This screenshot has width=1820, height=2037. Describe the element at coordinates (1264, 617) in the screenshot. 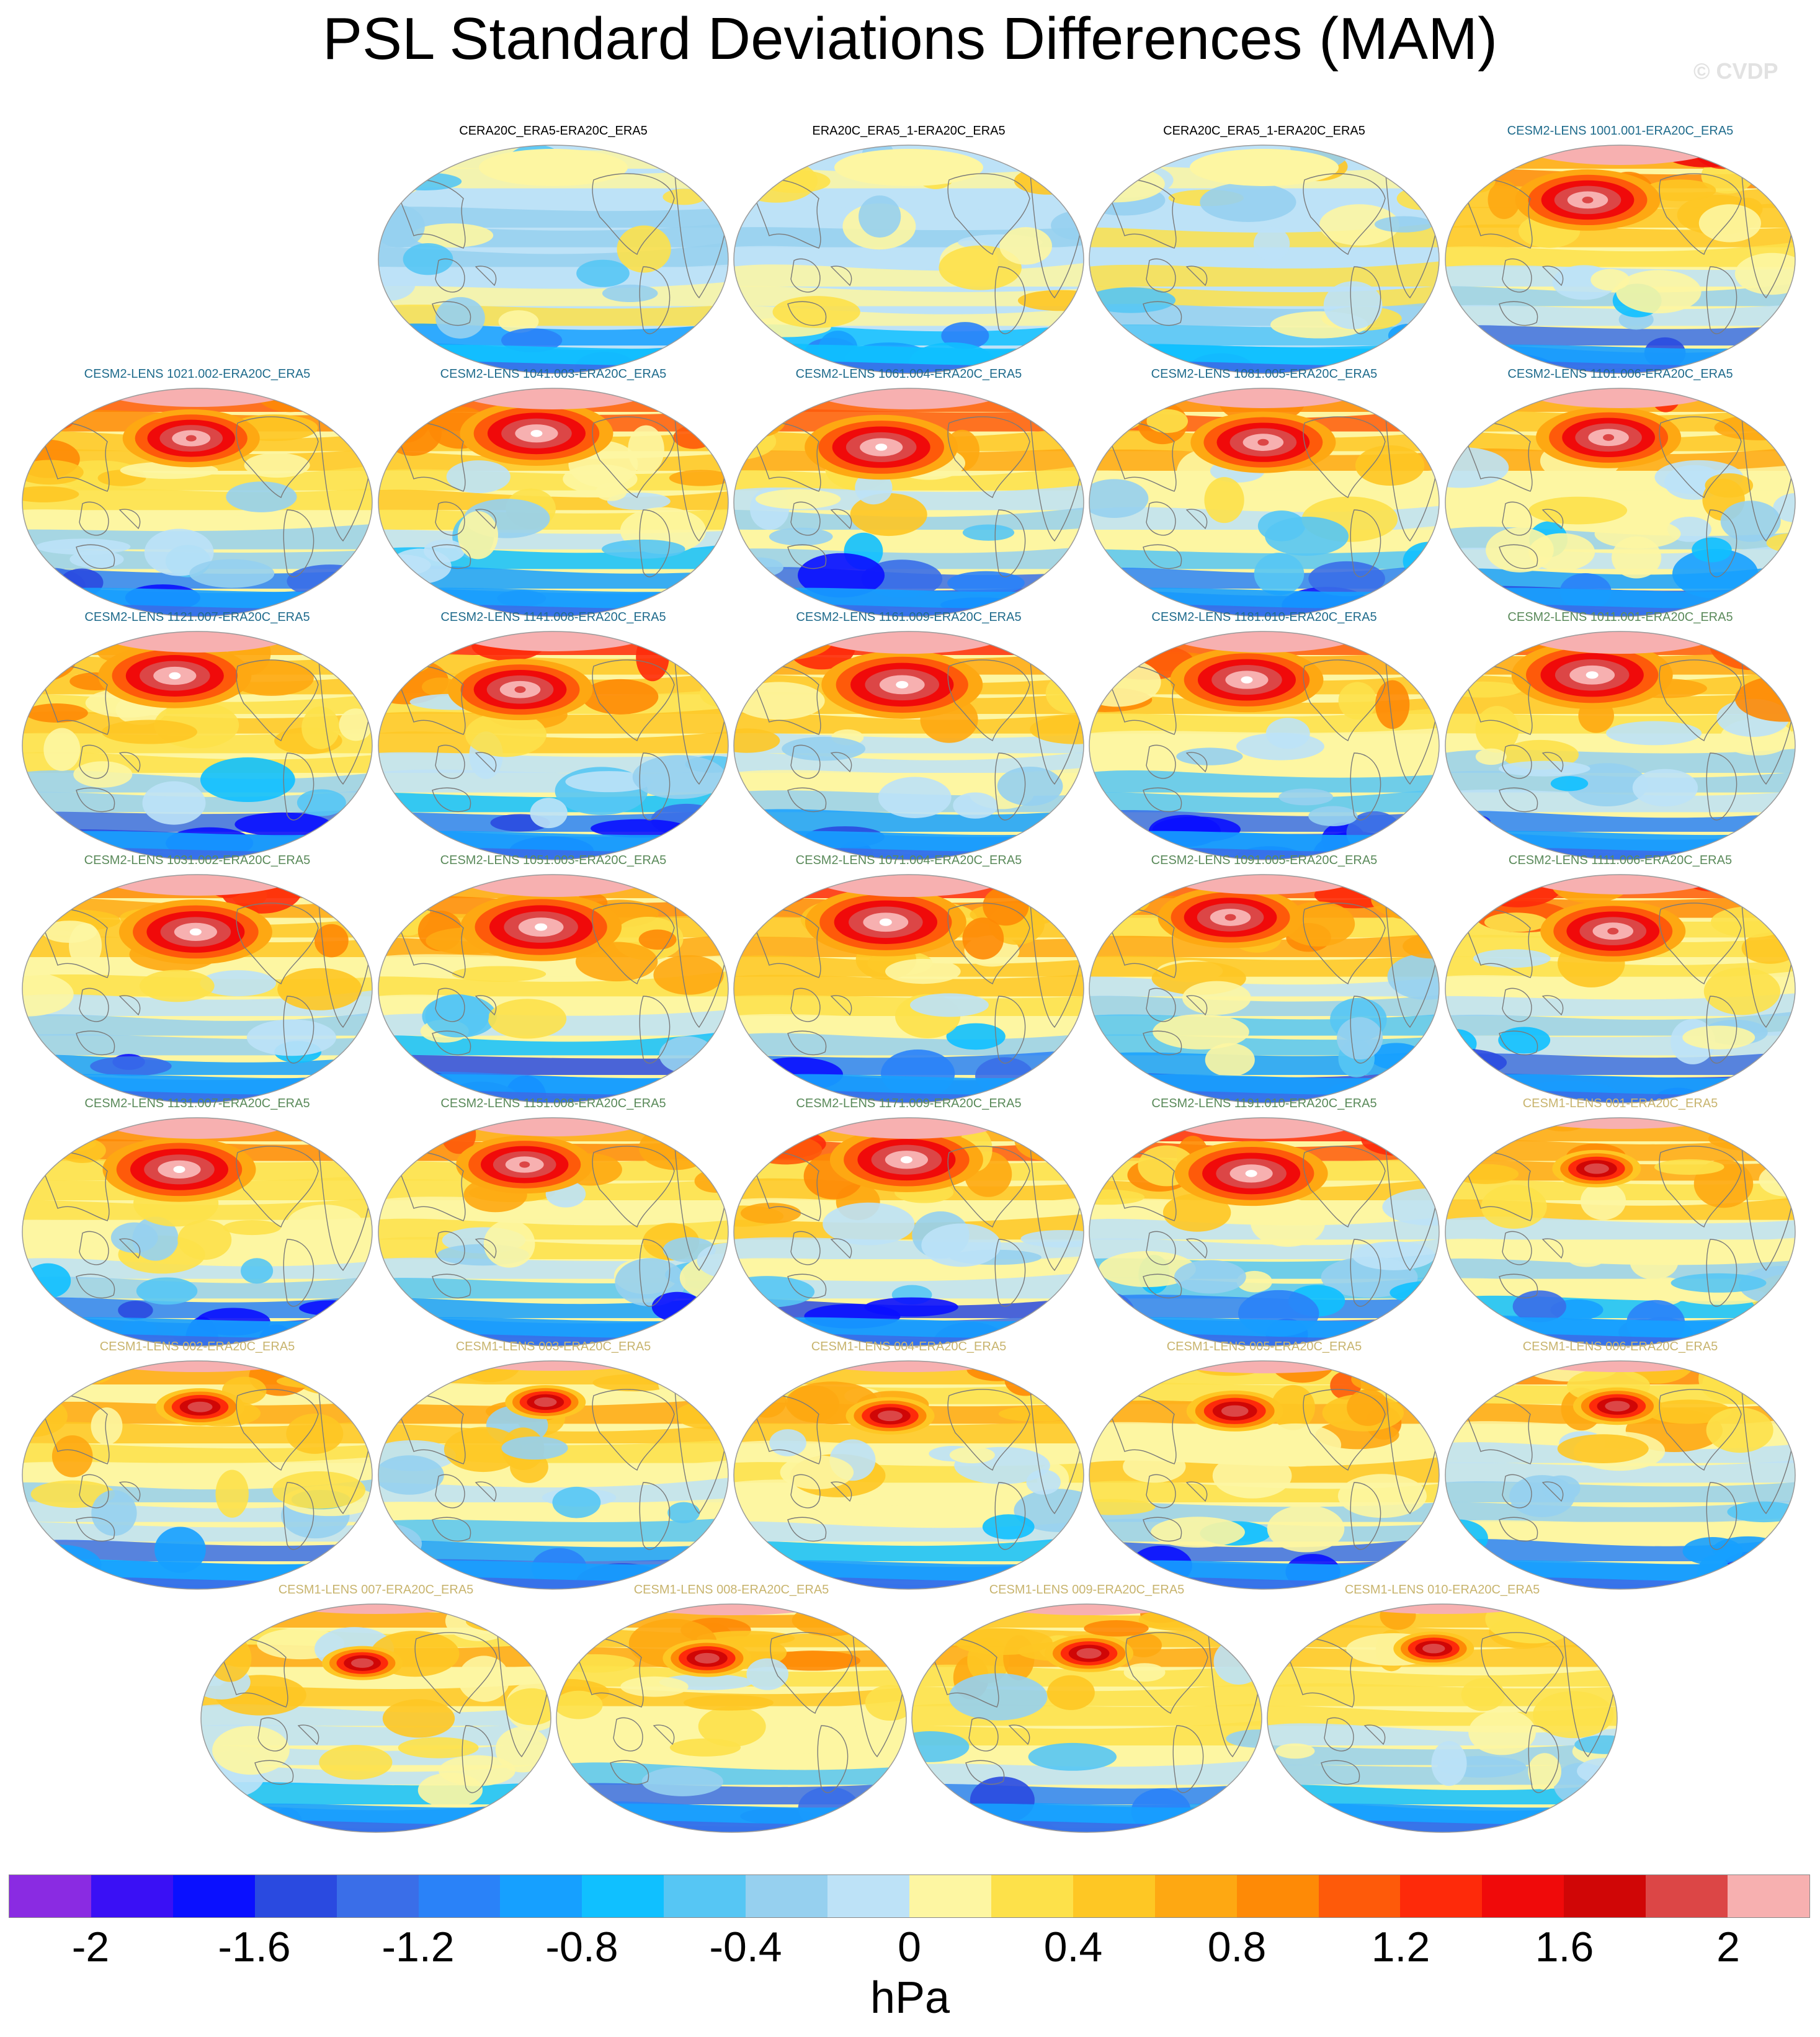

I see `panel-label: CESM2-LENS 1181.010-ERA20C_ERA5` at that location.